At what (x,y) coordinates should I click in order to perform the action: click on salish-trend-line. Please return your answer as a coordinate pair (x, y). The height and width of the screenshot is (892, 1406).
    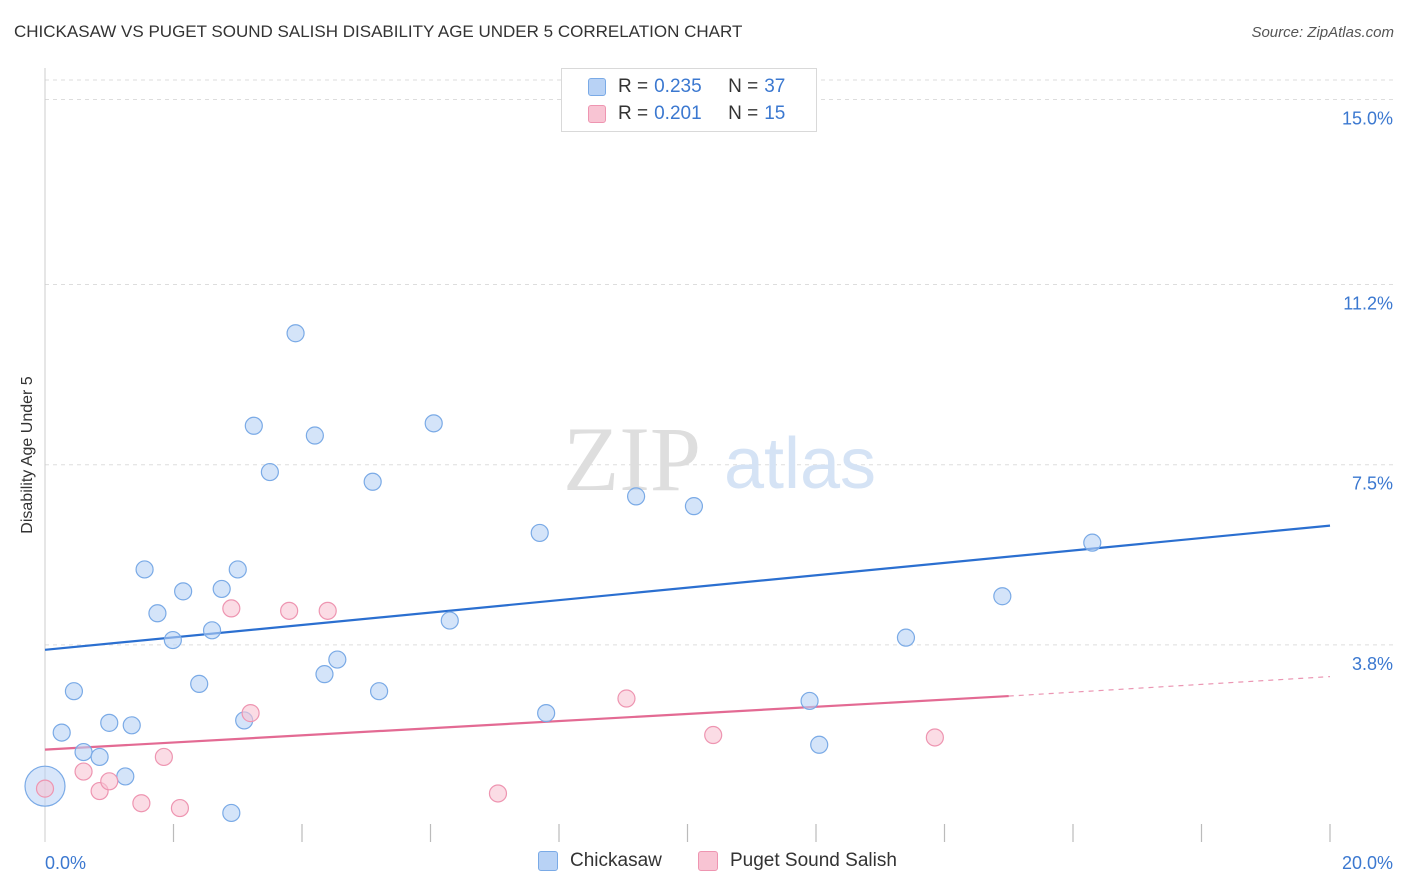
    Looking at the image, I should click on (526, 722).